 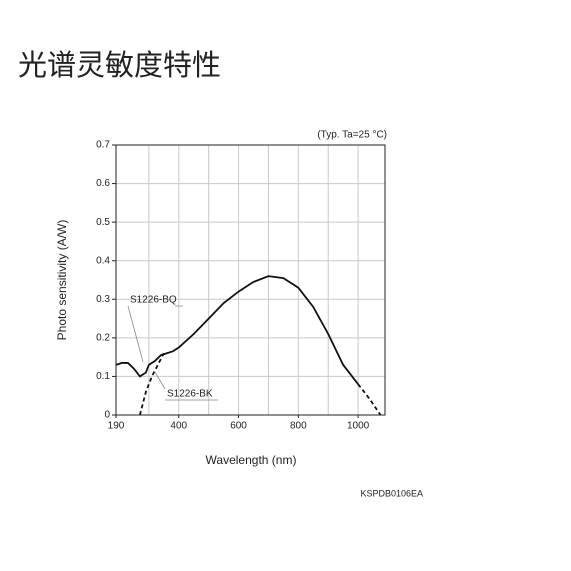 I want to click on y-tick-label: 0.1, so click(x=103, y=376).